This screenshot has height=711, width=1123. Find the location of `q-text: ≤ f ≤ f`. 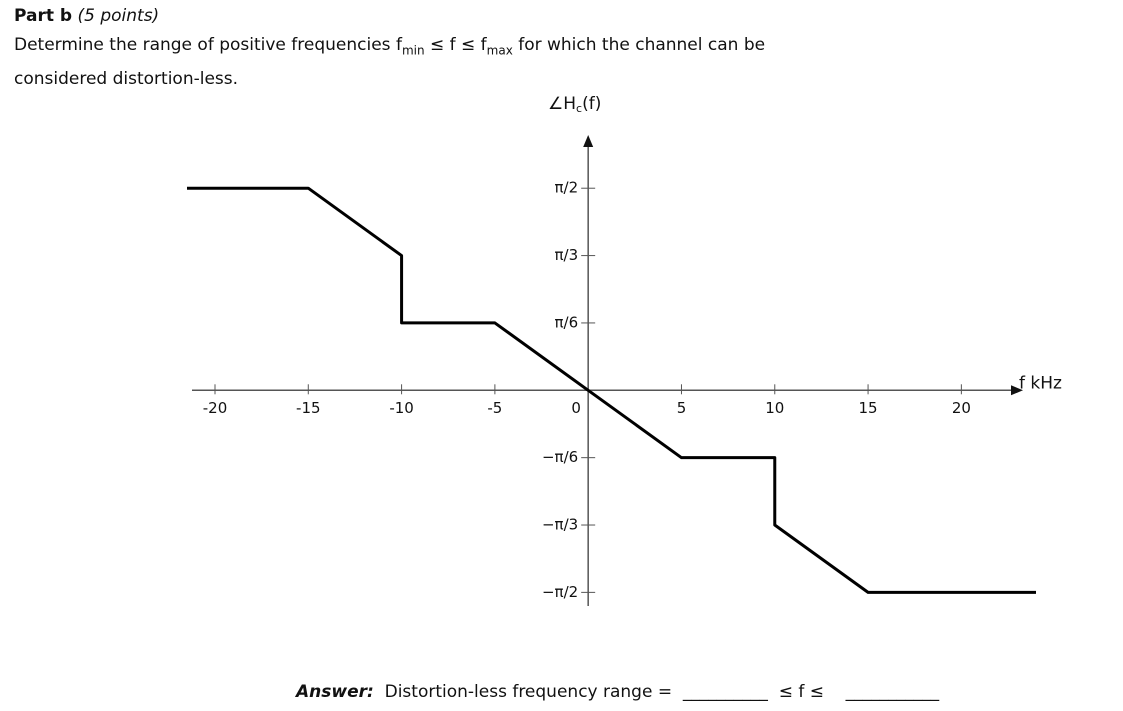

q-text: ≤ f ≤ f is located at coordinates (455, 45).